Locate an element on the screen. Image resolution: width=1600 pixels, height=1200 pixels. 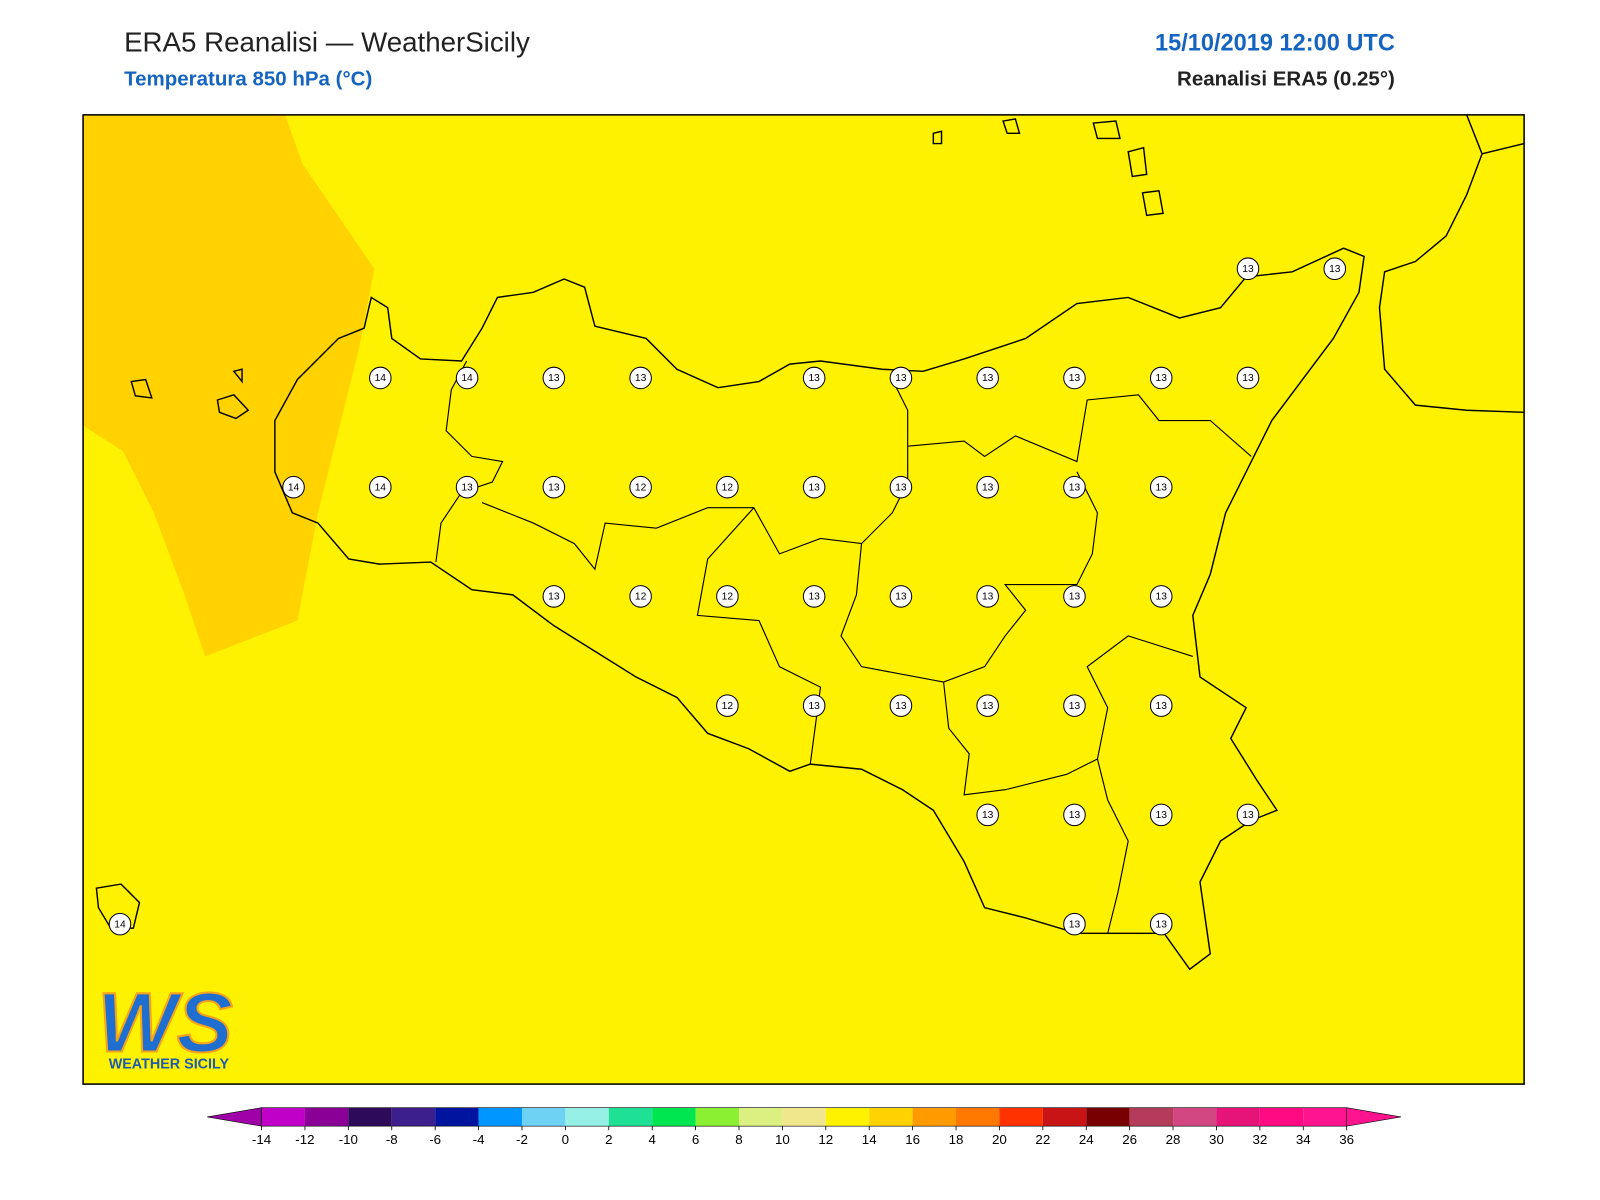
colorbar-tick-label: 24 is located at coordinates (1086, 1139).